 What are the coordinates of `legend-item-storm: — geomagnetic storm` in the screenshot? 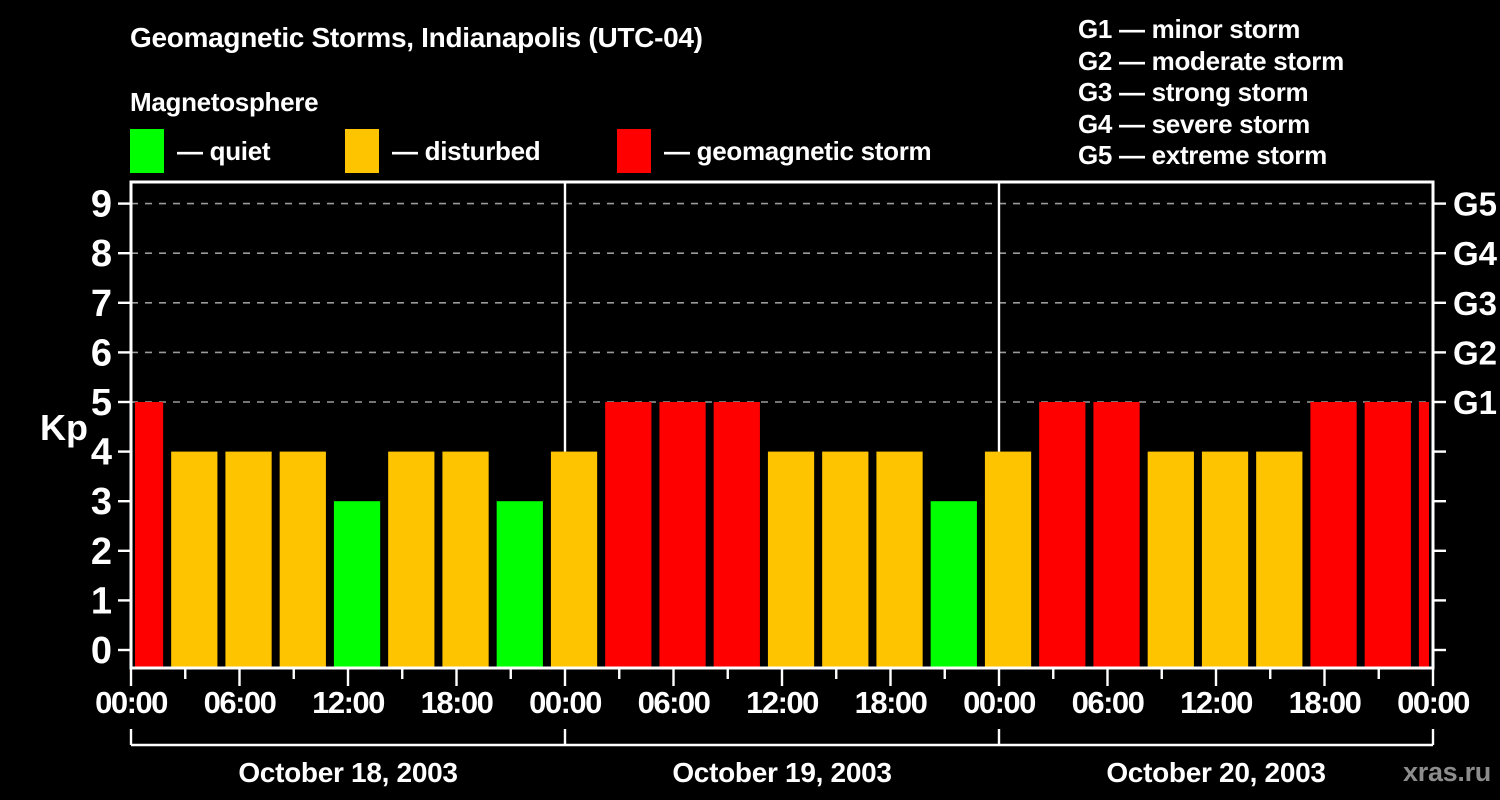 It's located at (774, 151).